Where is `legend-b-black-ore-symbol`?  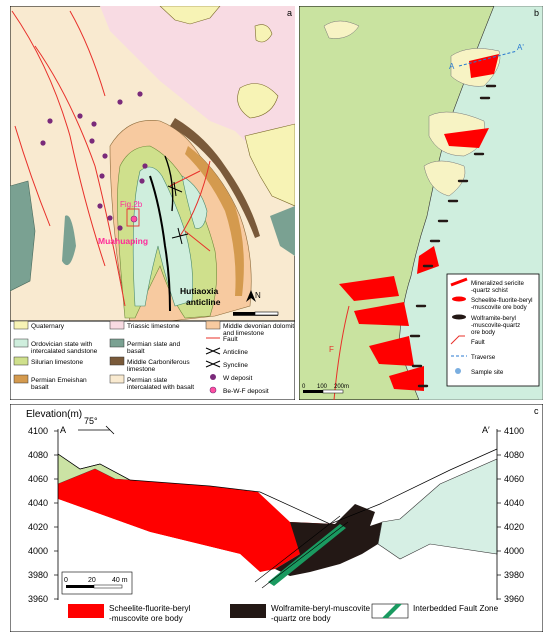 legend-b-black-ore-symbol is located at coordinates (459, 317).